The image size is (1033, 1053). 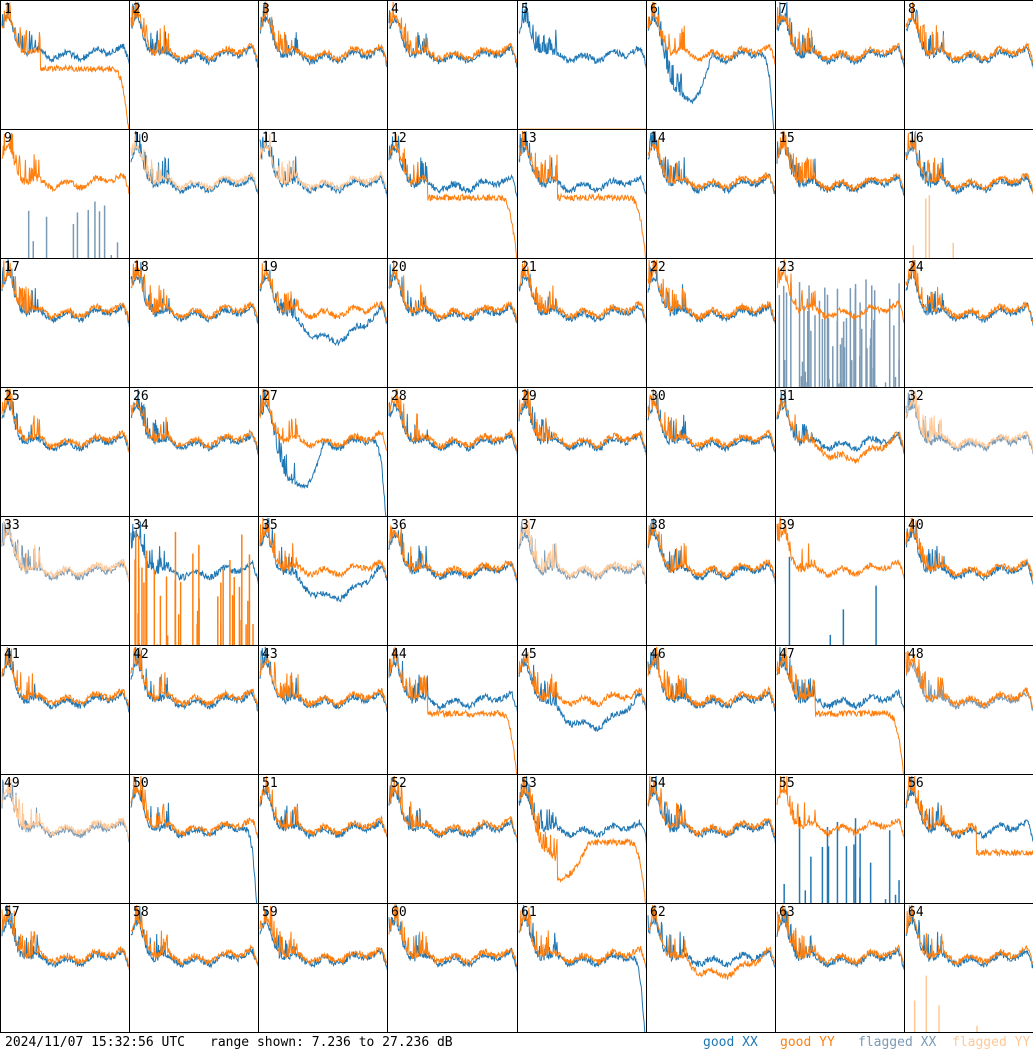 I want to click on panel-number: 27, so click(x=270, y=396).